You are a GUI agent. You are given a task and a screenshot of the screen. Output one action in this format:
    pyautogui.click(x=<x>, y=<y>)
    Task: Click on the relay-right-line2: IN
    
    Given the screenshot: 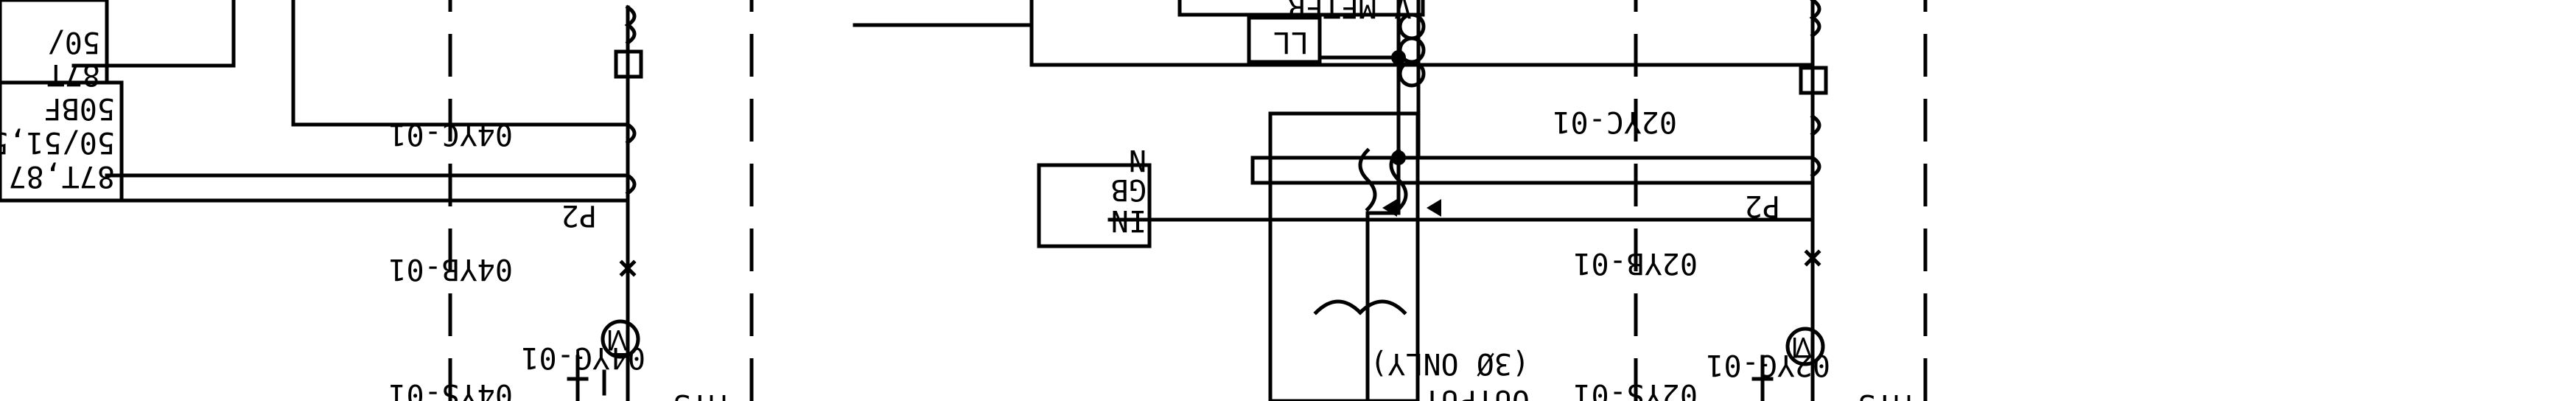 What is the action you would take?
    pyautogui.click(x=1129, y=220)
    